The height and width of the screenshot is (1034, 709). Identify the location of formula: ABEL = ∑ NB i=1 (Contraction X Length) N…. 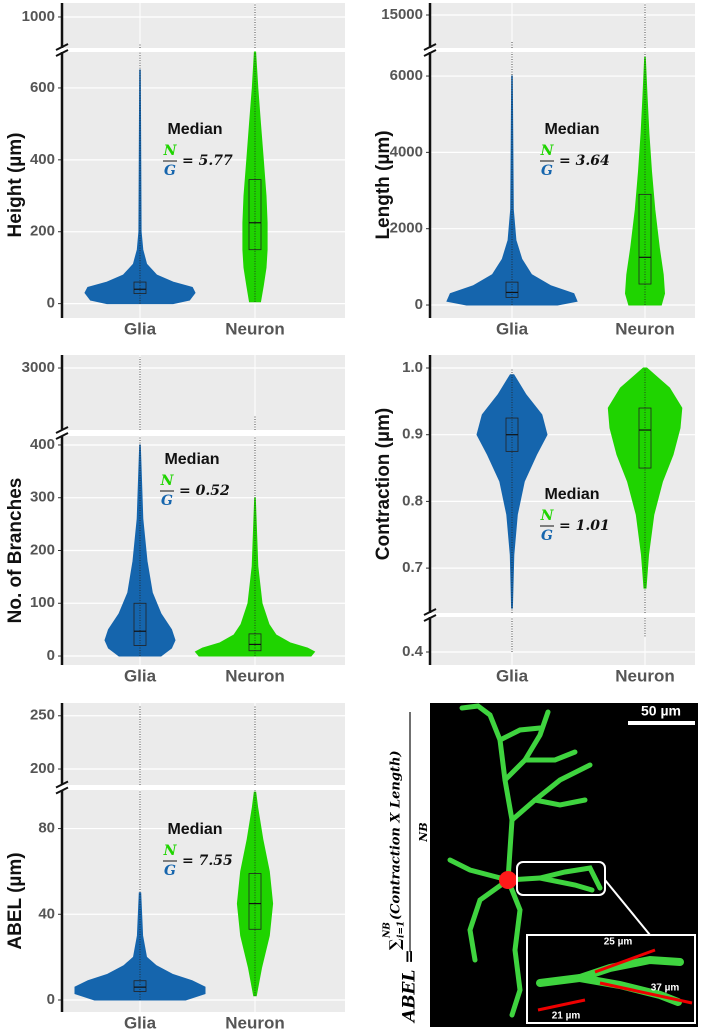
(406, 868).